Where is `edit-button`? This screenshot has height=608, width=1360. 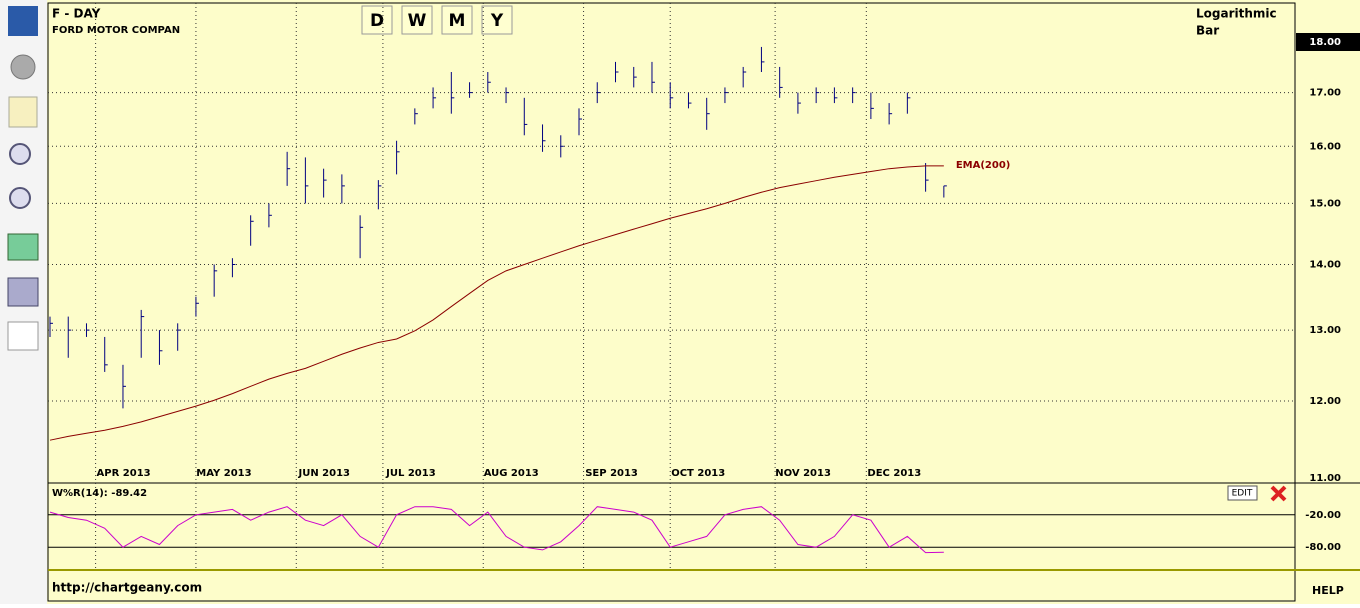
edit-button is located at coordinates (1242, 493).